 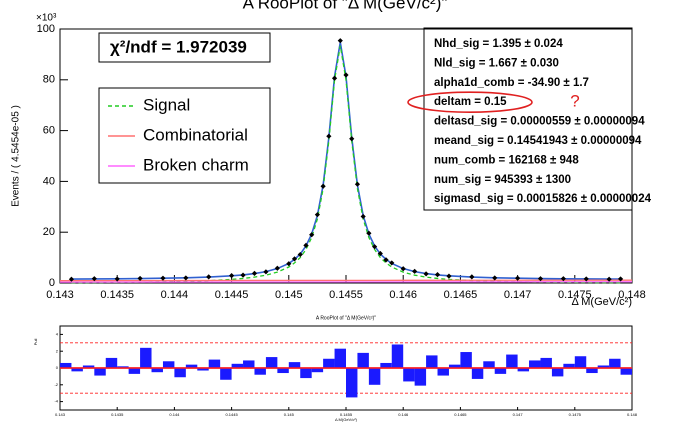 What do you see at coordinates (174, 414) in the screenshot?
I see `x-tick-label: 0.144` at bounding box center [174, 414].